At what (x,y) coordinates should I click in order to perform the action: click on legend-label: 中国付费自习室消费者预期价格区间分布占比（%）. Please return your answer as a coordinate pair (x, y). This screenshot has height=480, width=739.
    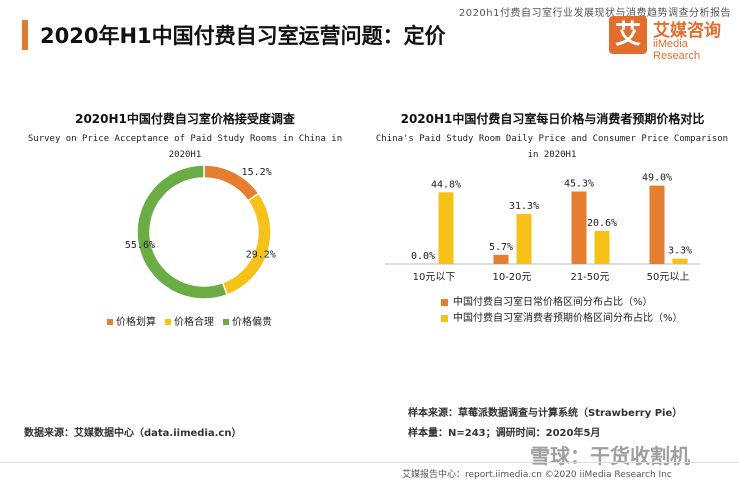
    Looking at the image, I should click on (568, 318).